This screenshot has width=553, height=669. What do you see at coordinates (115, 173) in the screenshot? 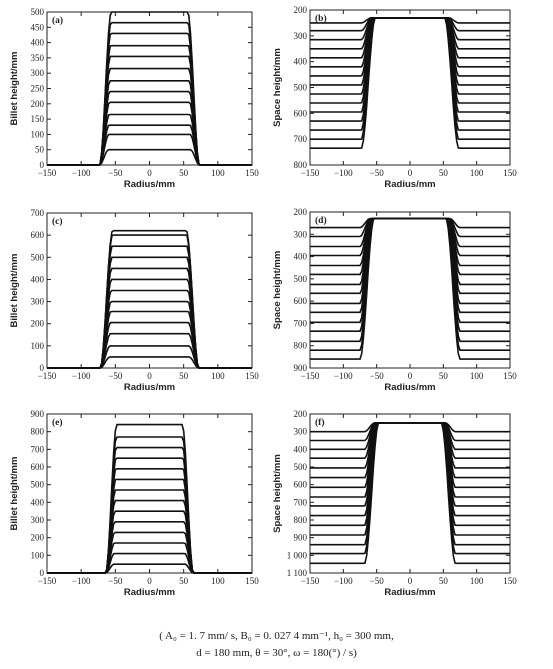
I see `x-tick-label: −50` at bounding box center [115, 173].